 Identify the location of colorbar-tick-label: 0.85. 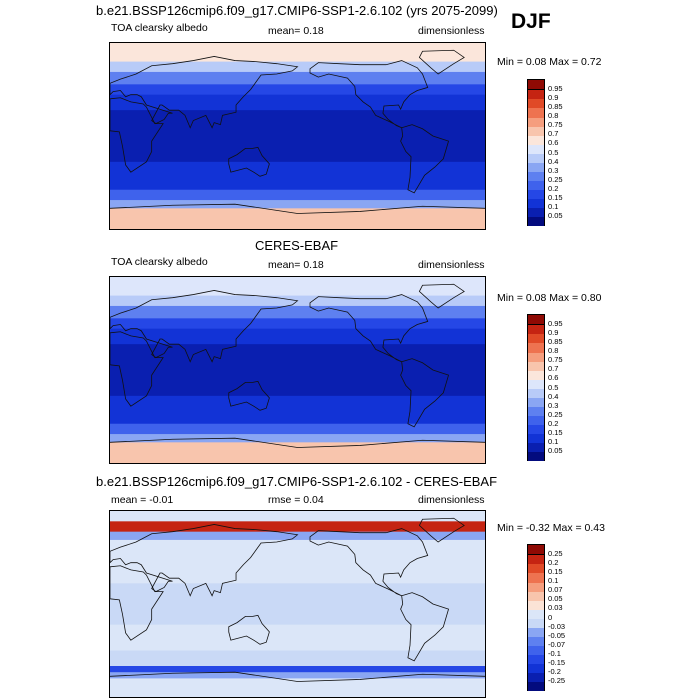
(555, 107).